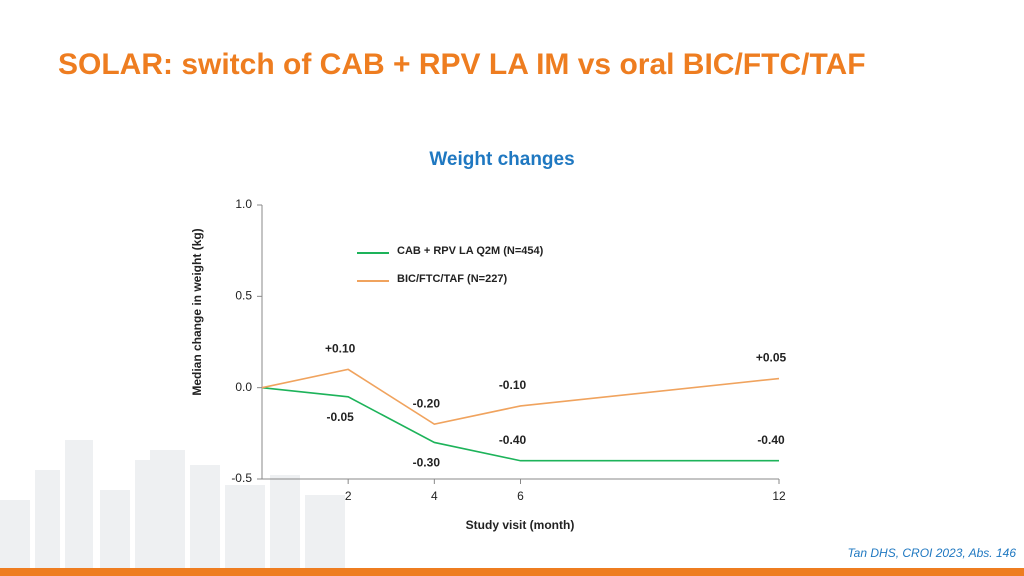  What do you see at coordinates (427, 463) in the screenshot?
I see `value-label: -0.30` at bounding box center [427, 463].